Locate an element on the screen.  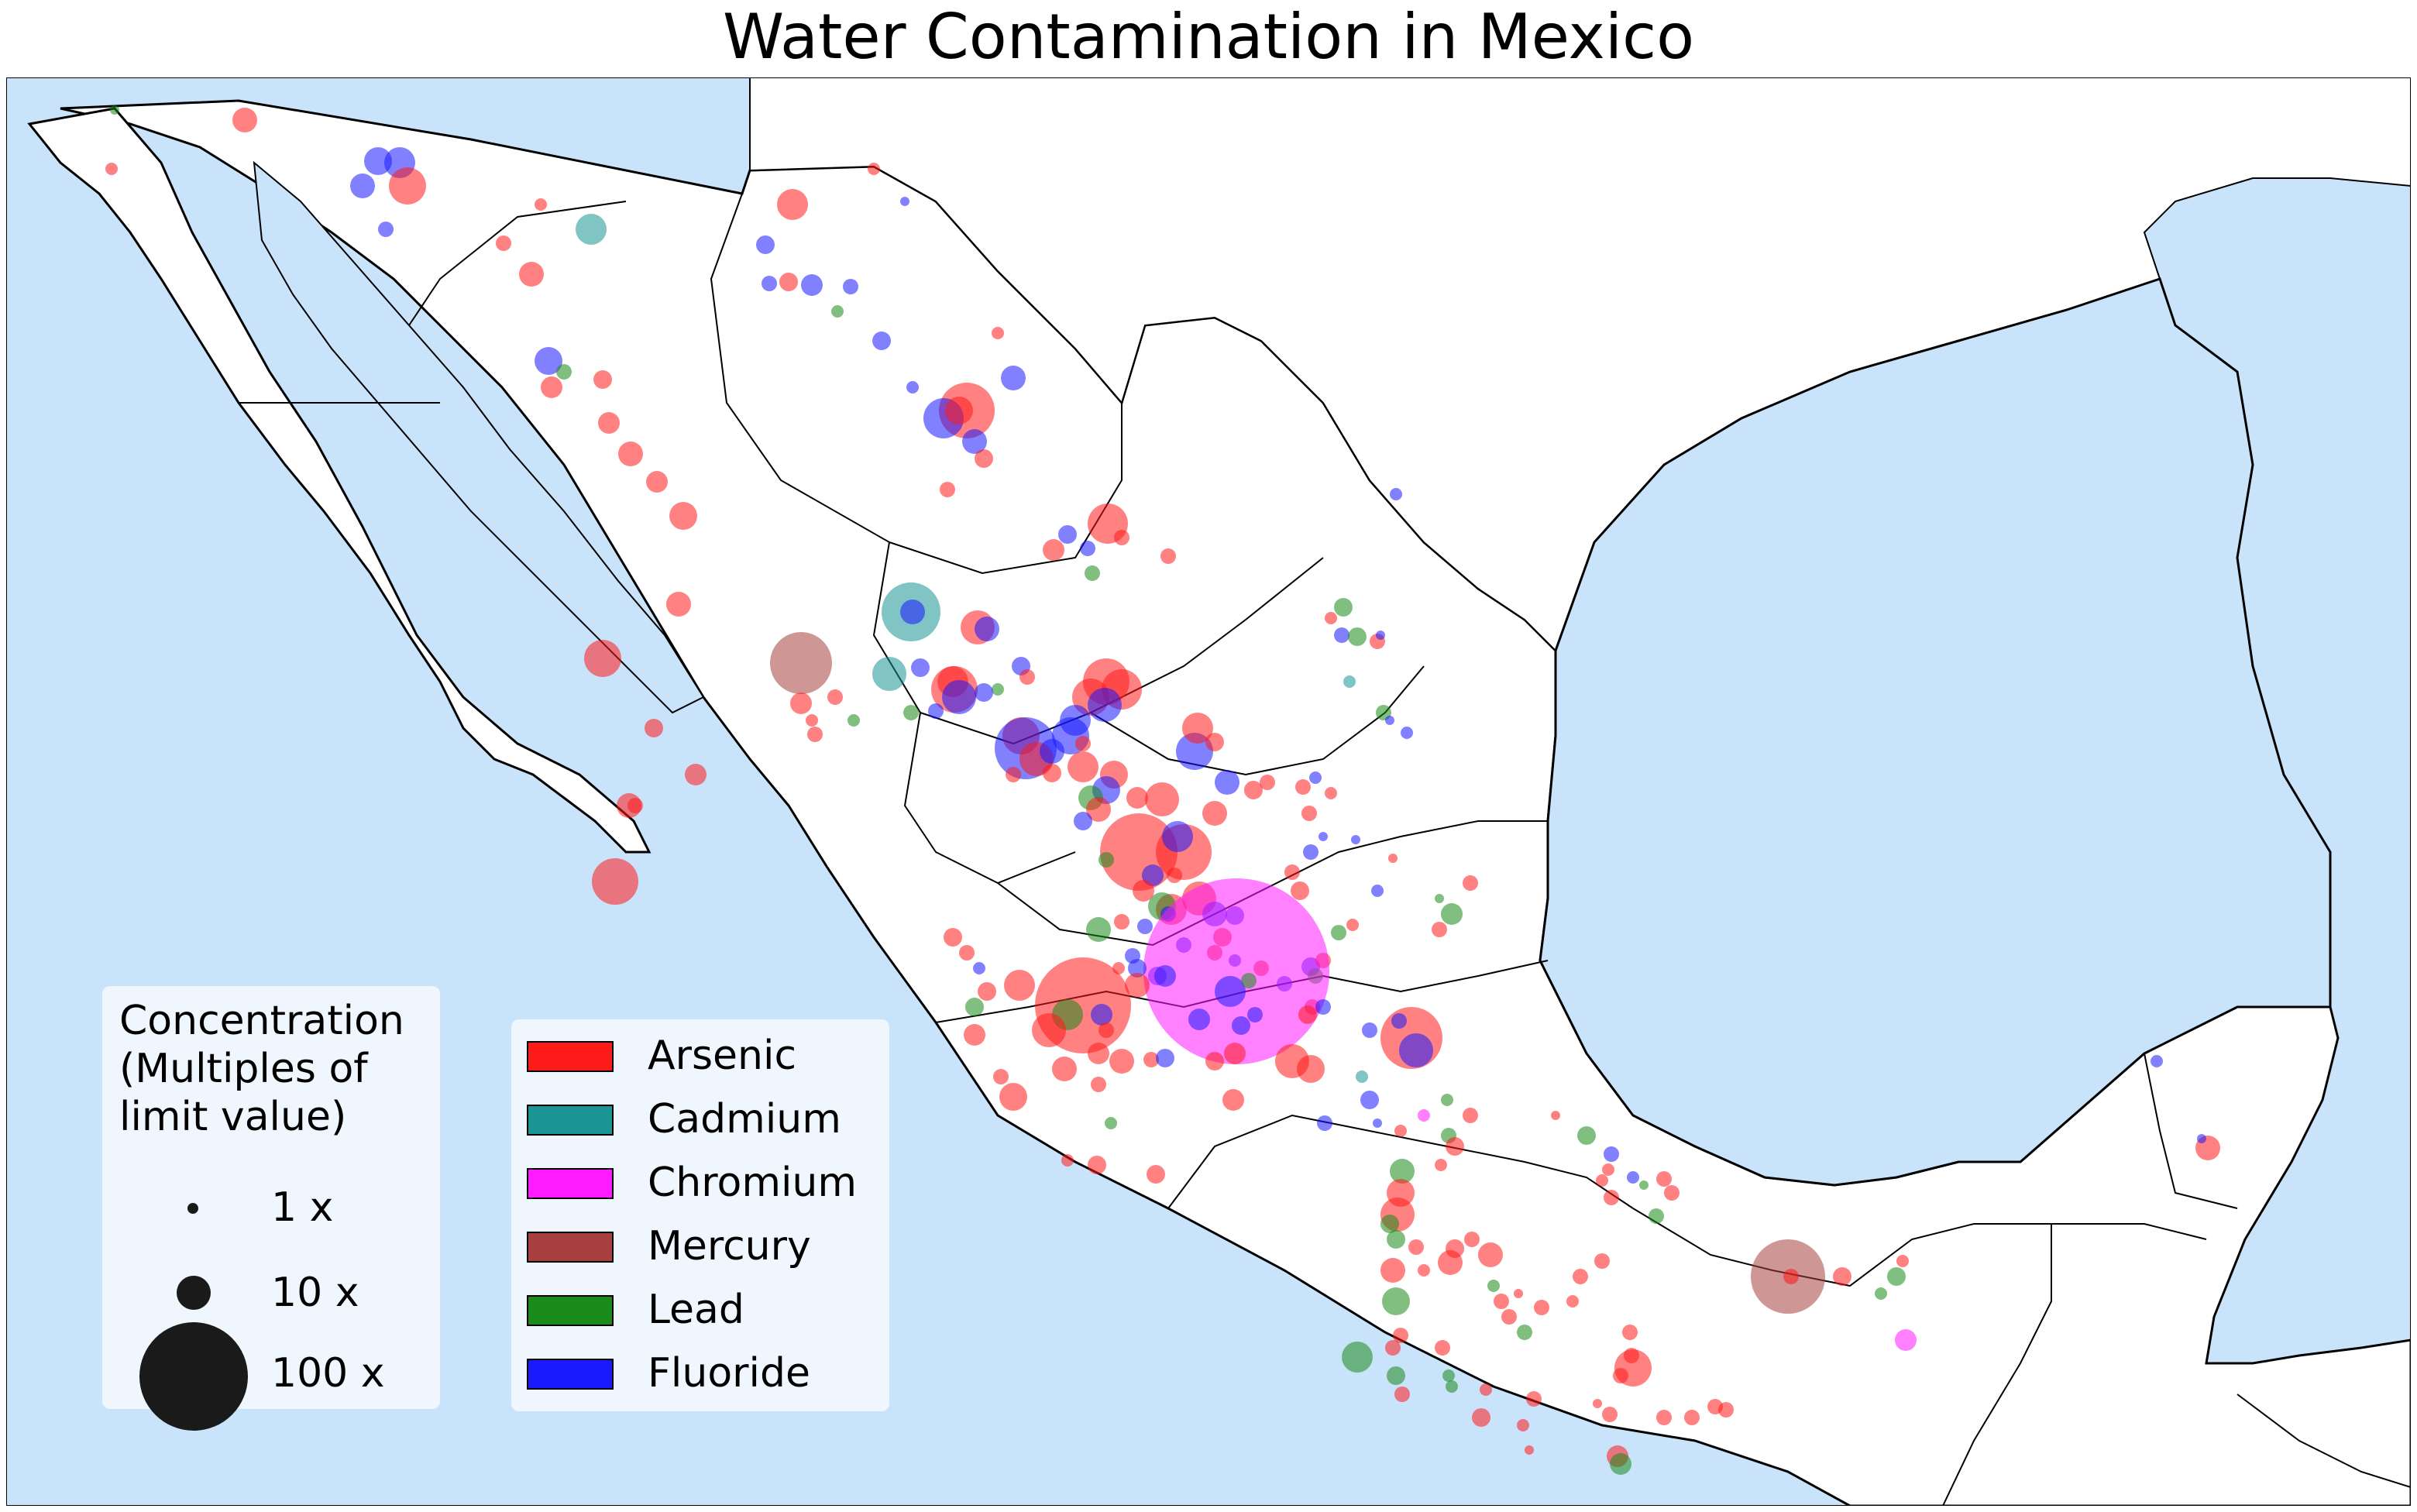
baja-california-landmass is located at coordinates (339, 480).